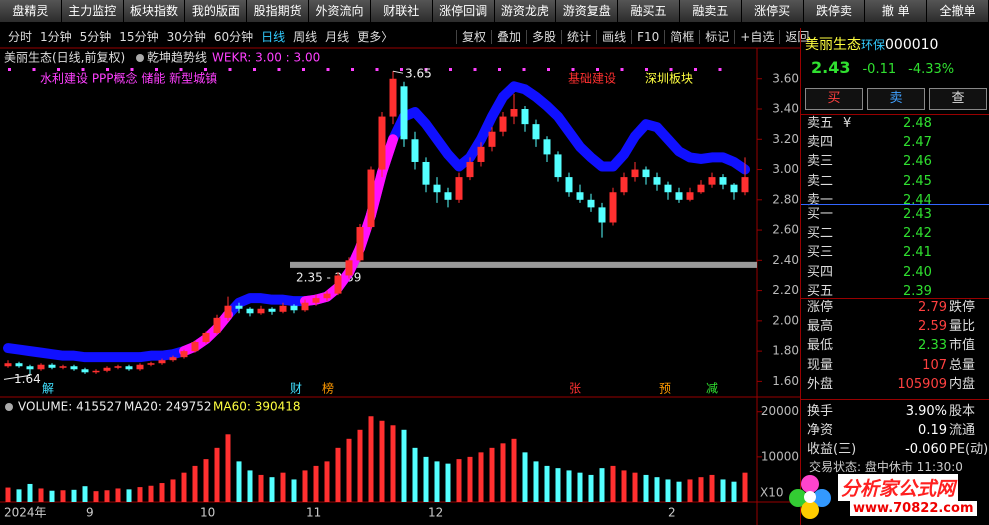 The image size is (989, 525). Describe the element at coordinates (958, 99) in the screenshot. I see `trade-button: 查` at that location.